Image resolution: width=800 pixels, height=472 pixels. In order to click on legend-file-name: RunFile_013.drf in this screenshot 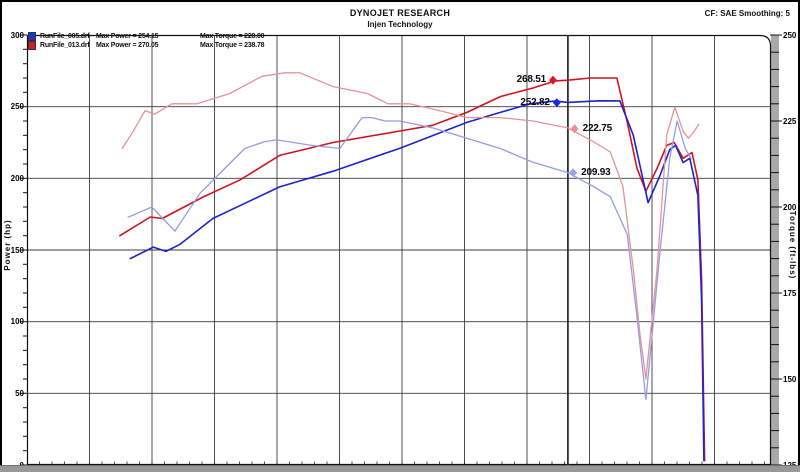, I will do `click(65, 45)`.